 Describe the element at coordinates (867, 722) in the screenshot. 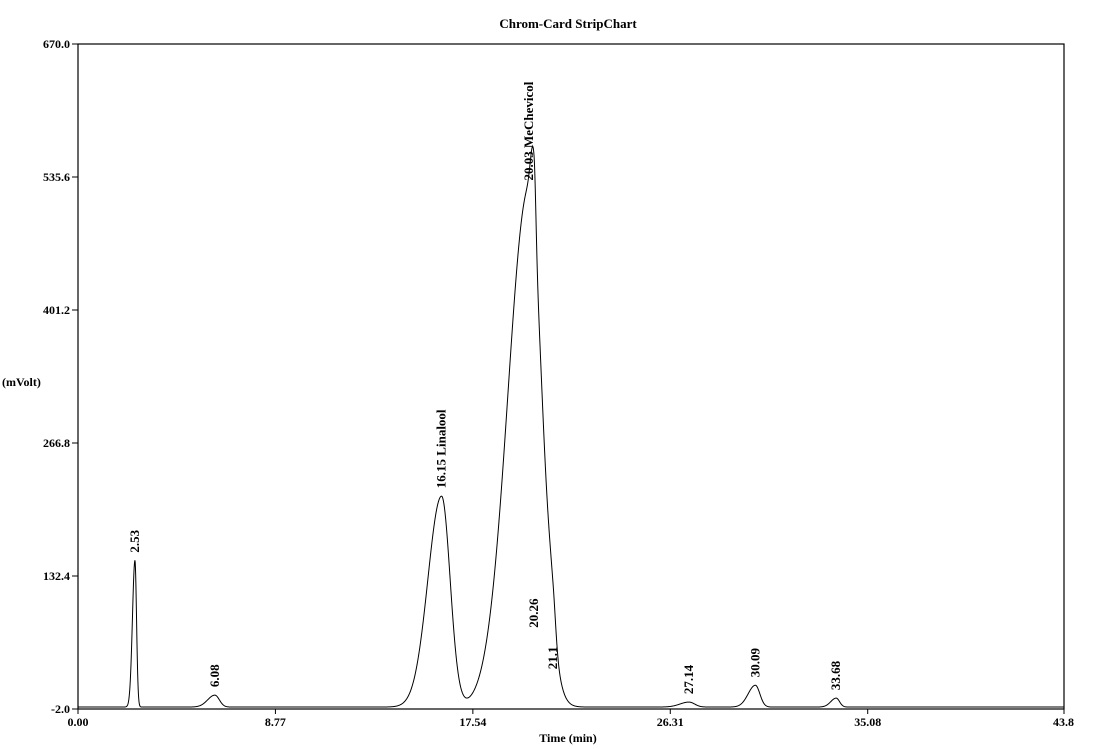

I see `x-tick-label: 35.08` at that location.